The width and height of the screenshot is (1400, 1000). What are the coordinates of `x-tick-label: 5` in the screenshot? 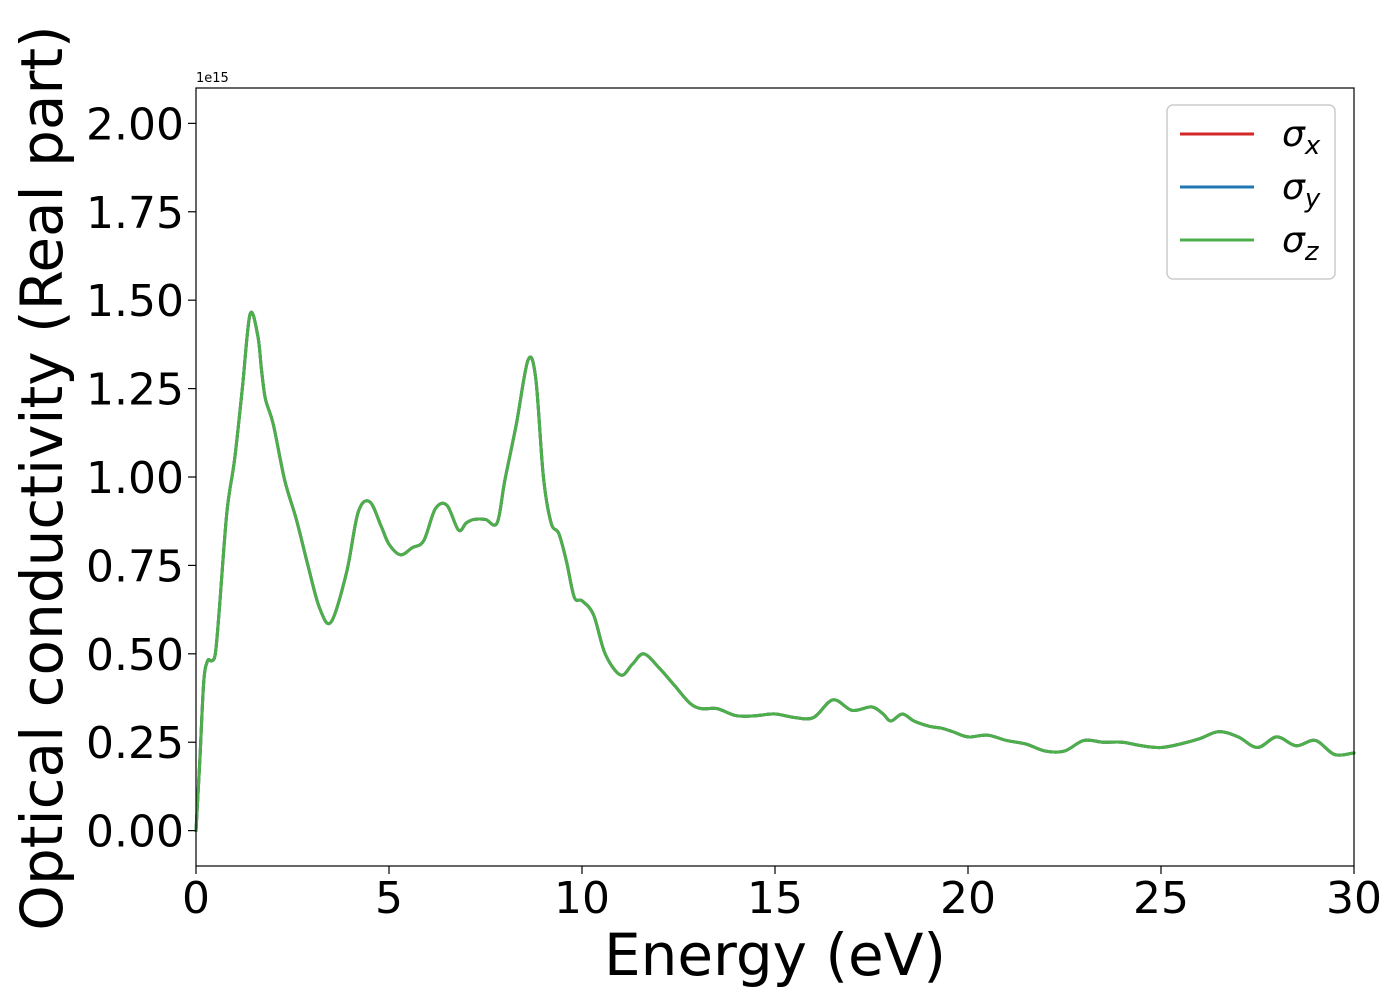 It's located at (389, 898).